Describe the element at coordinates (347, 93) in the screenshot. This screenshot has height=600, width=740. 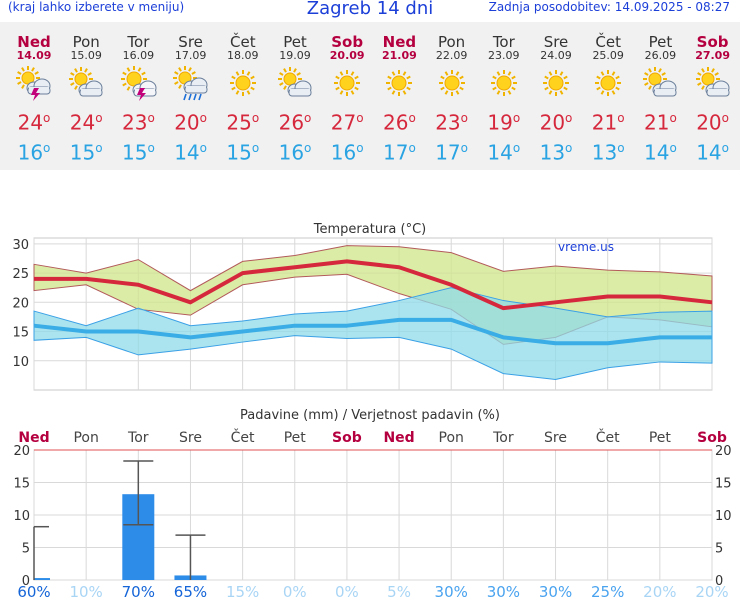
I see `day-column: Sob 20.09 27o 16o` at that location.